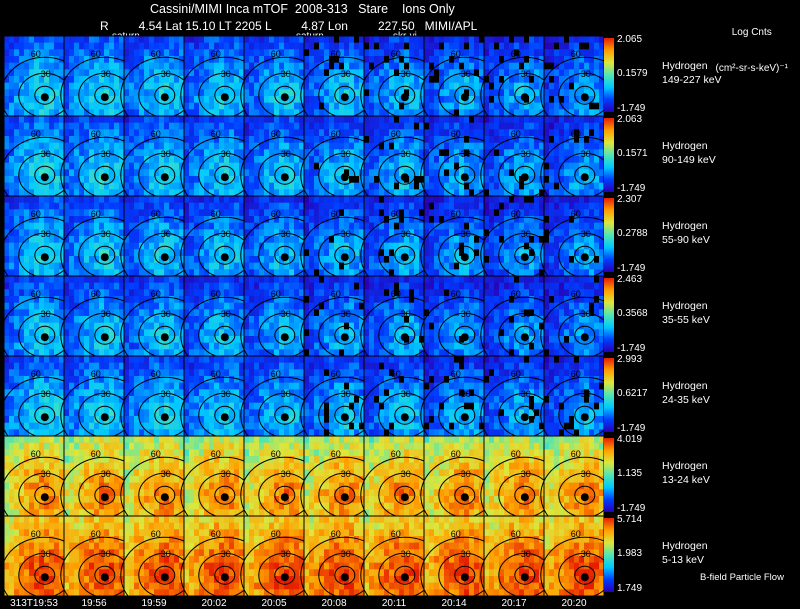  What do you see at coordinates (630, 473) in the screenshot?
I see `colorbar-tick-label: 1.135` at bounding box center [630, 473].